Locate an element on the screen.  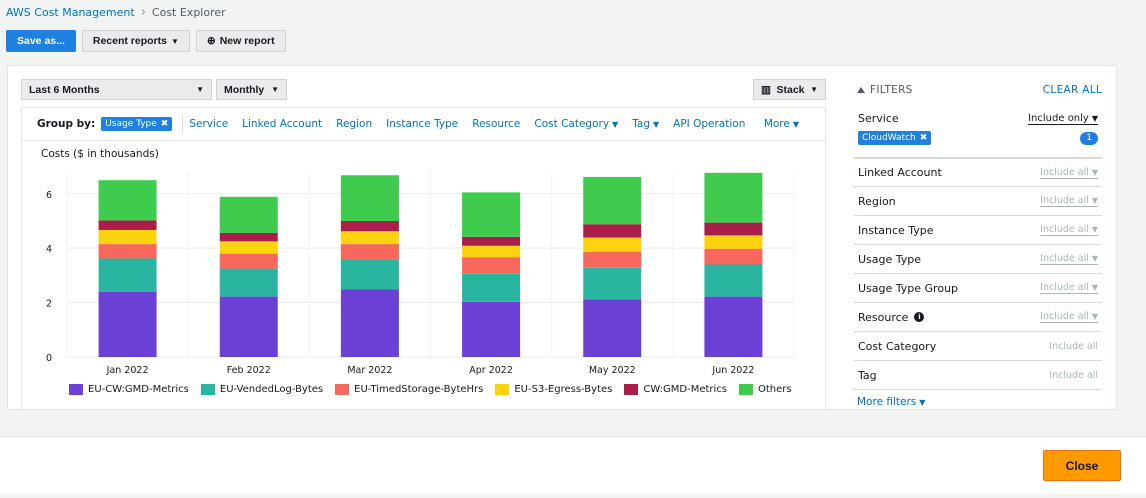
legend-item: EU-TimedStorage-ByteHrs is located at coordinates (409, 389).